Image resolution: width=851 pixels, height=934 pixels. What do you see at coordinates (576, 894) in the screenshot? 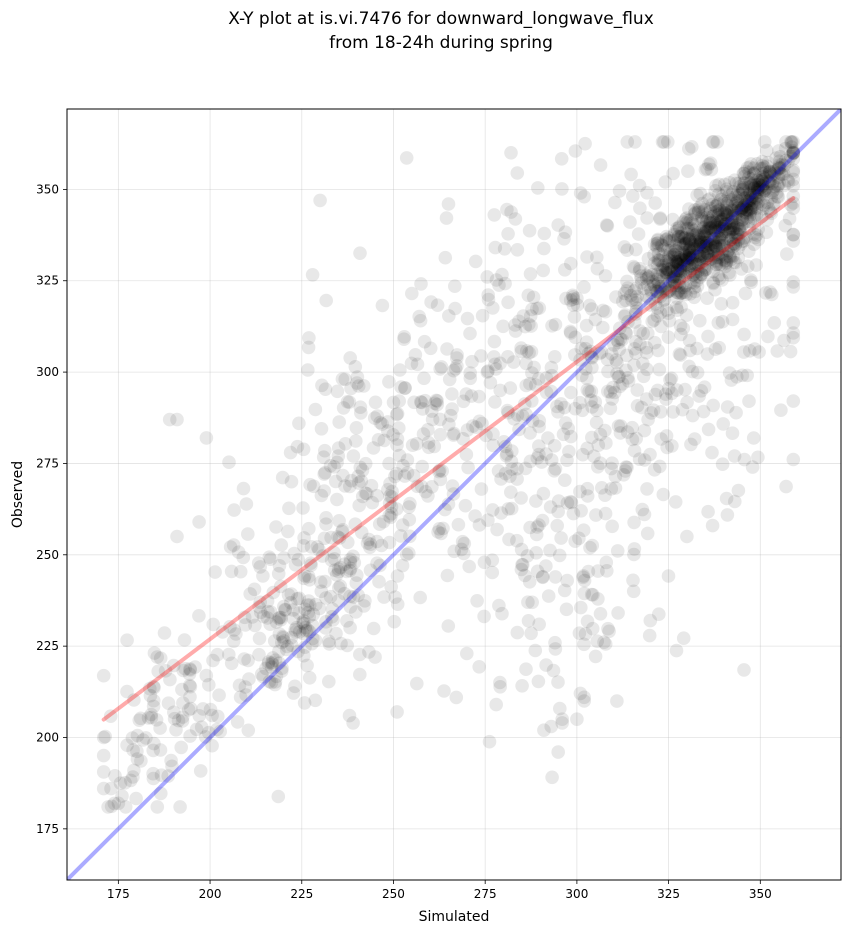
I see `x-tick-label: 300` at bounding box center [576, 894].